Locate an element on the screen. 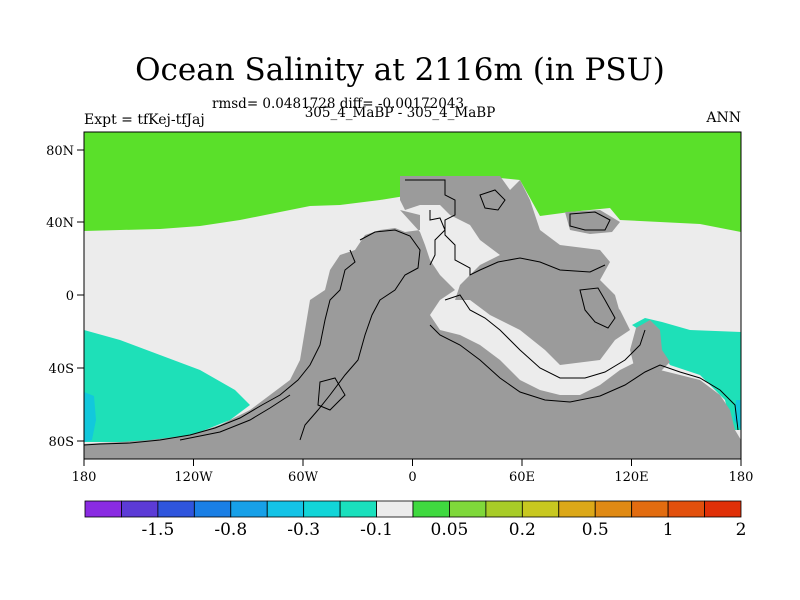  colorbar-label: 2 is located at coordinates (741, 530).